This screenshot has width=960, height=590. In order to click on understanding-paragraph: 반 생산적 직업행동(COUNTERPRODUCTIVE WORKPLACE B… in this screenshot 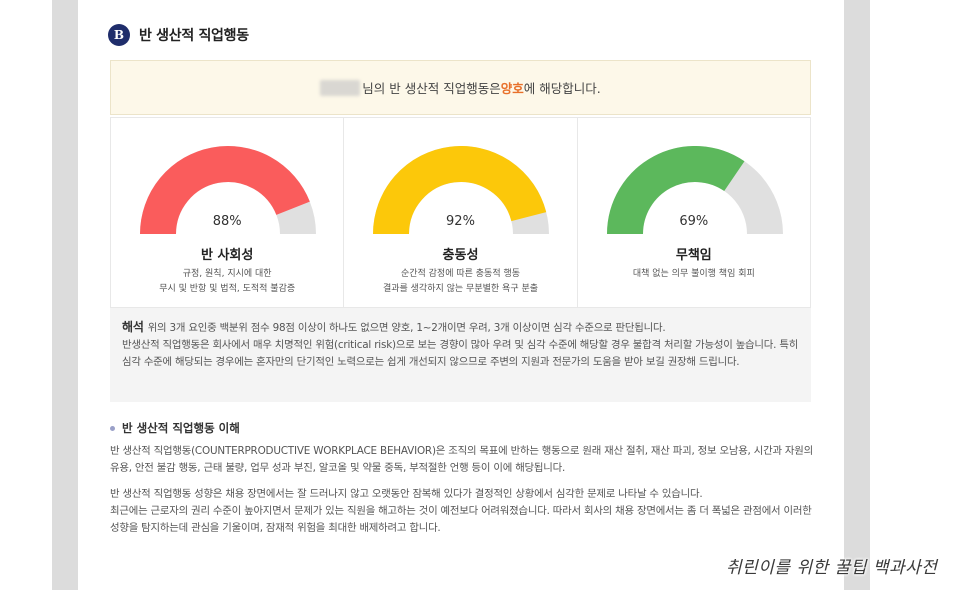, I will do `click(462, 459)`.